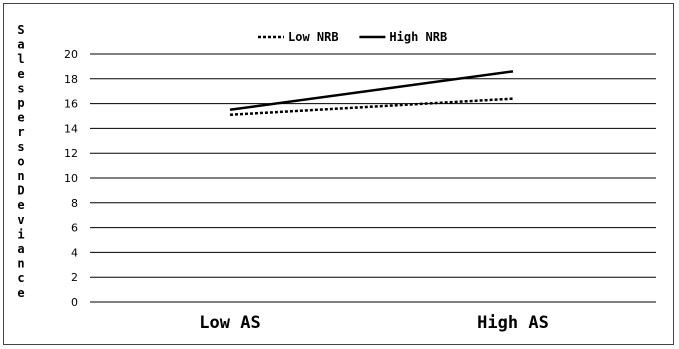 The image size is (679, 349). What do you see at coordinates (71, 153) in the screenshot?
I see `y-tick-label: 12` at bounding box center [71, 153].